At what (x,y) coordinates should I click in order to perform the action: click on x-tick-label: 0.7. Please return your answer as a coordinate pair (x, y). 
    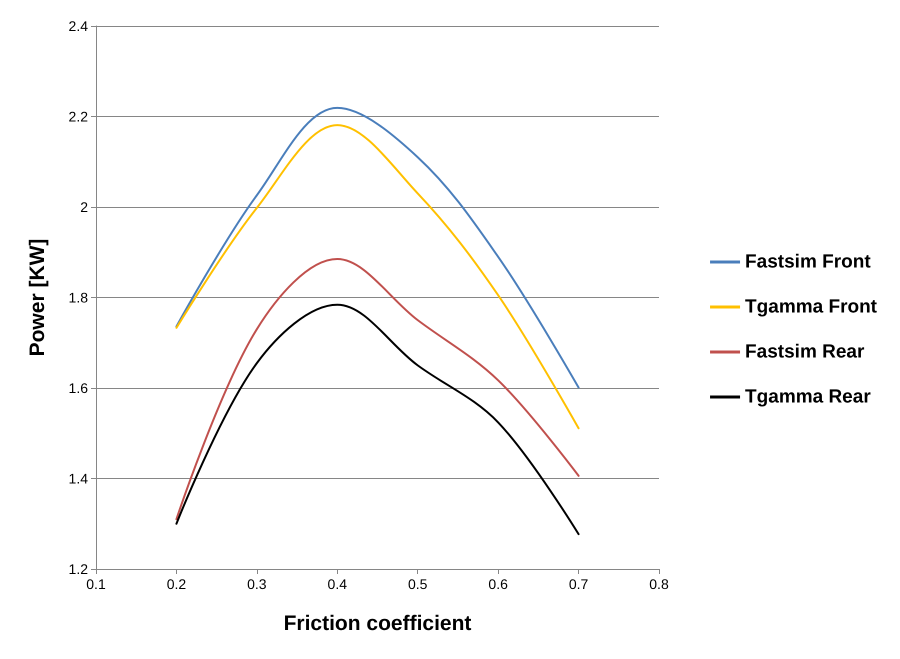
    Looking at the image, I should click on (578, 584).